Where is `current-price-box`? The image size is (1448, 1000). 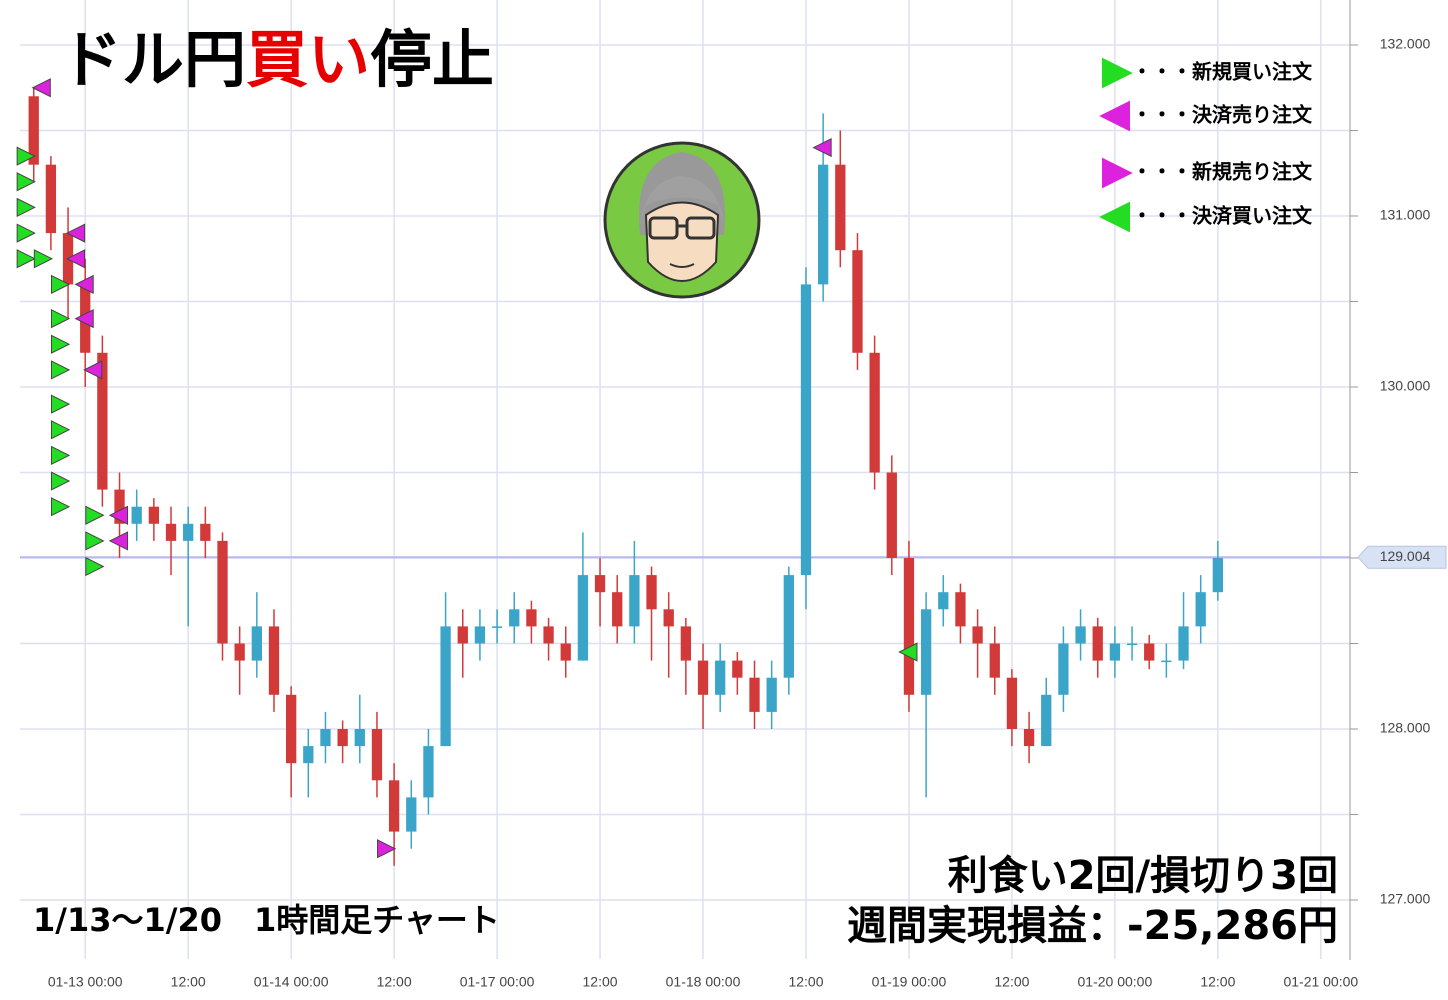 current-price-box is located at coordinates (1402, 557).